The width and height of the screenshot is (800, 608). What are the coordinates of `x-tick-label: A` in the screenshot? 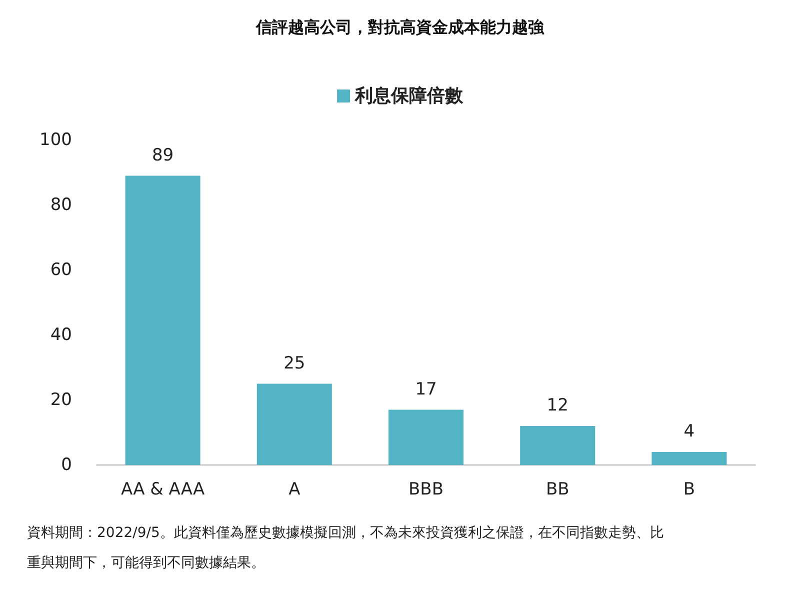 It's located at (294, 490).